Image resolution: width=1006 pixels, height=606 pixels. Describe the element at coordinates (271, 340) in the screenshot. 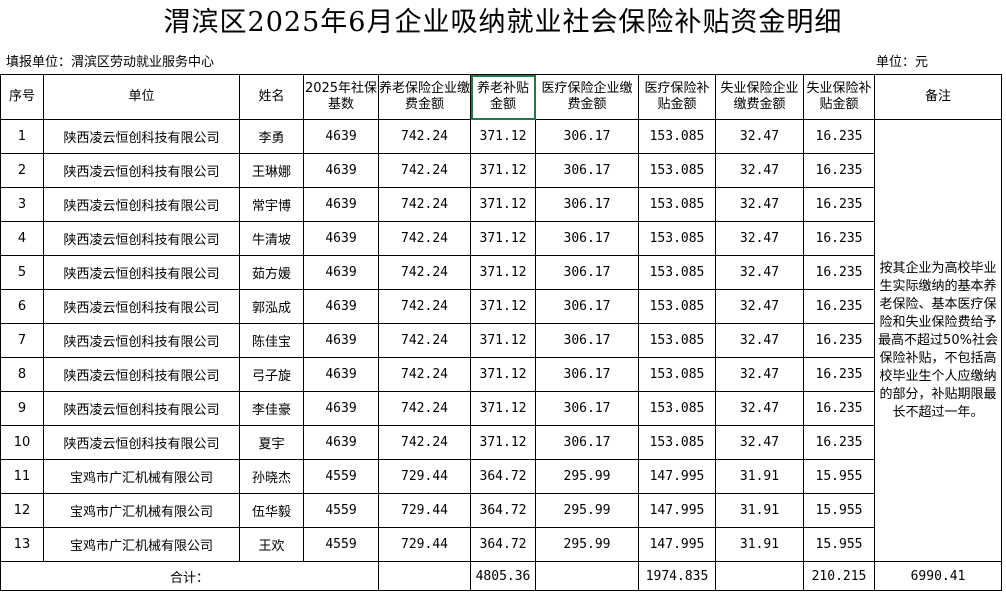

I see `cell-name: 陈佳宝` at that location.